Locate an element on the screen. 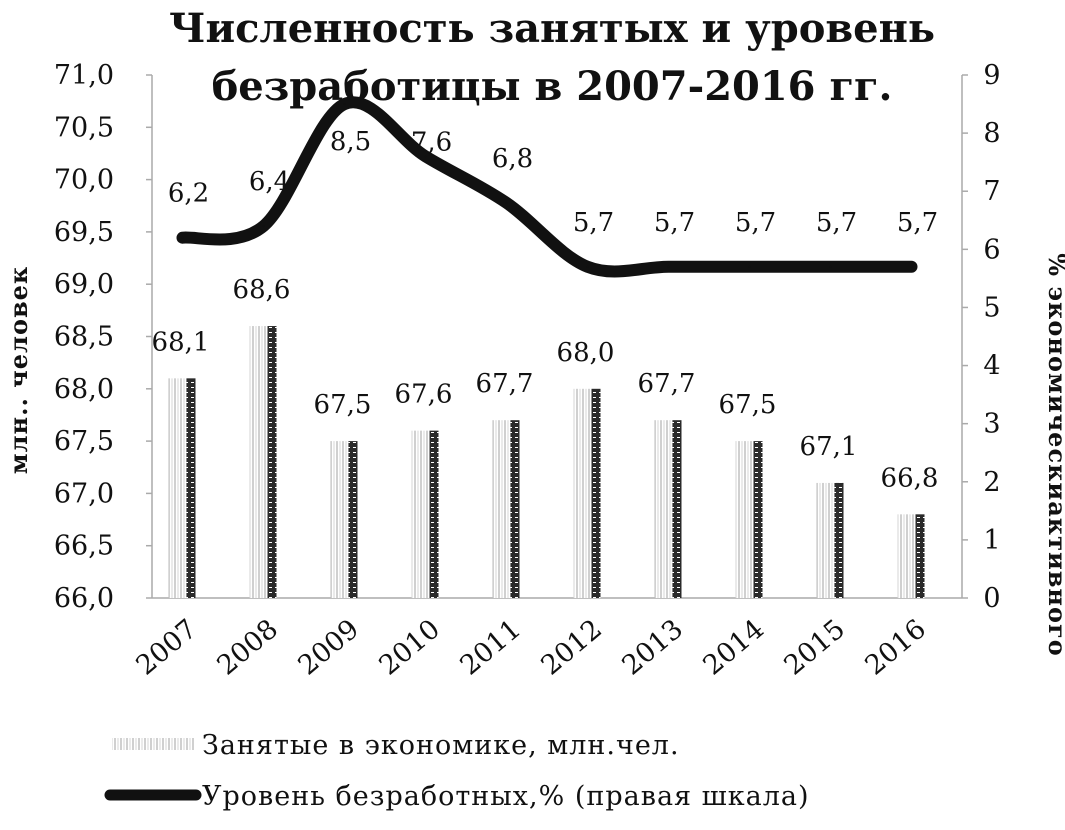  line-point-2010 is located at coordinates (425, 156).